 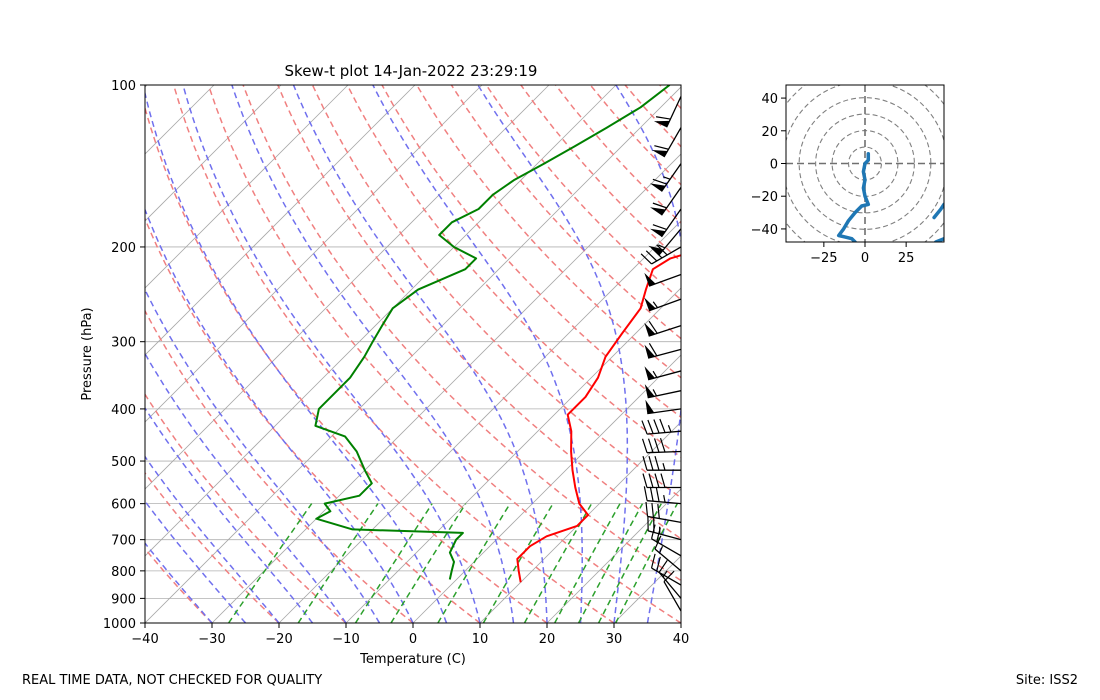 What do you see at coordinates (123, 541) in the screenshot?
I see `y-tick-label: 700` at bounding box center [123, 541].